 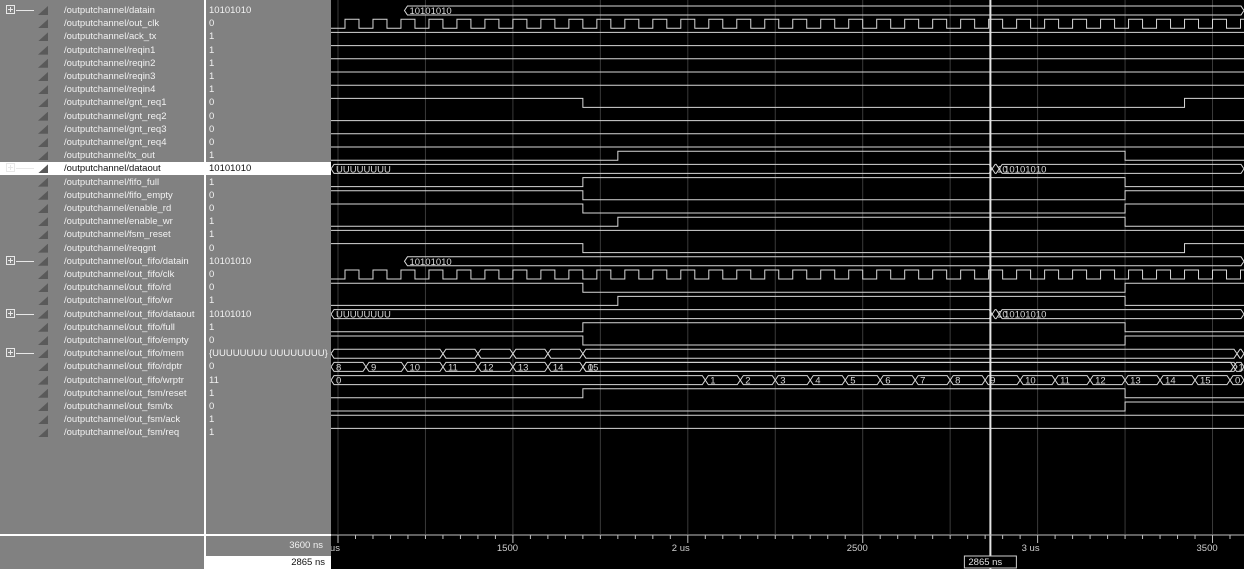 What do you see at coordinates (122, 420) in the screenshot?
I see `signal-name: /outputchannel/out_fsm/ack` at bounding box center [122, 420].